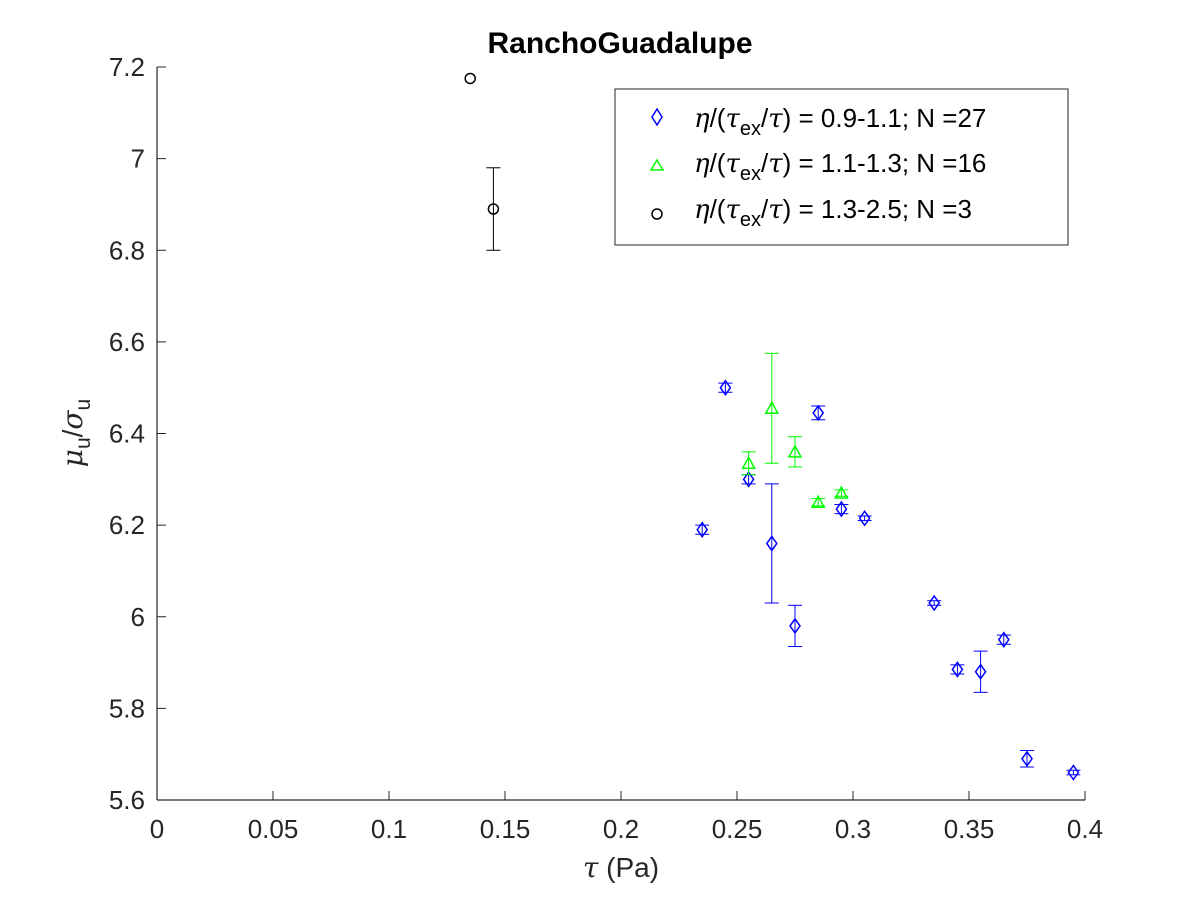  Describe the element at coordinates (737, 829) in the screenshot. I see `x-tick-label: 0.25` at that location.